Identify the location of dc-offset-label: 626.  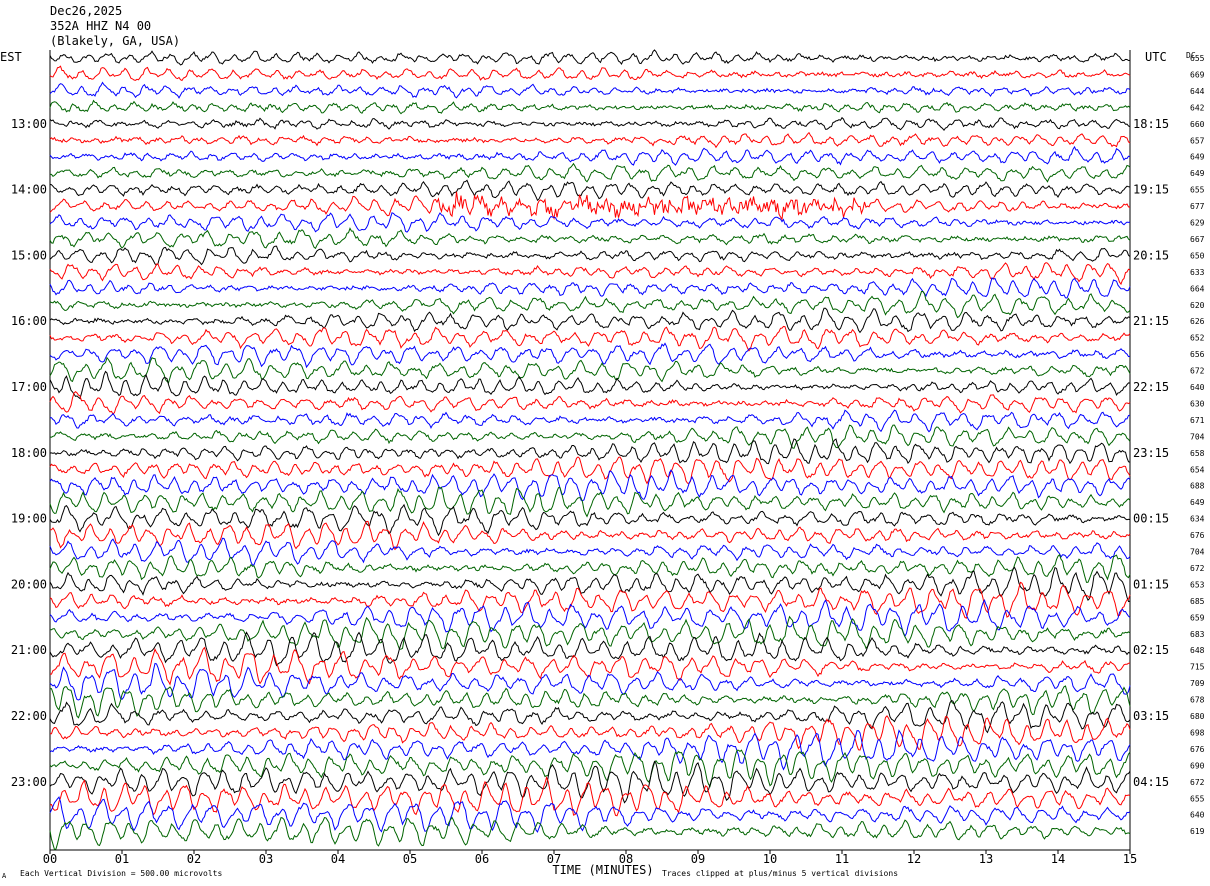
(1197, 321).